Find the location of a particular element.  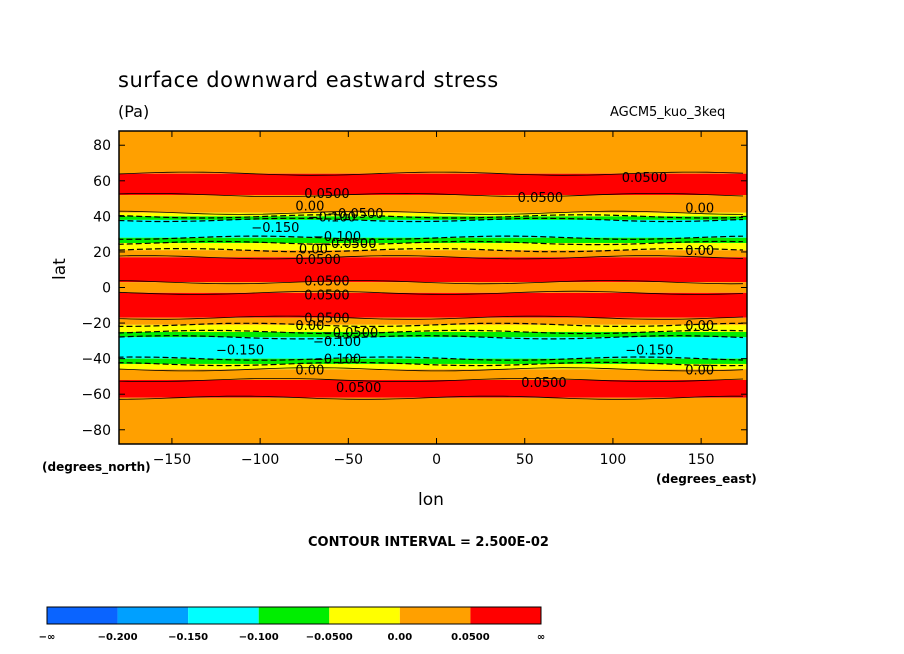

contour-label-25: 0.0500 is located at coordinates (359, 388).